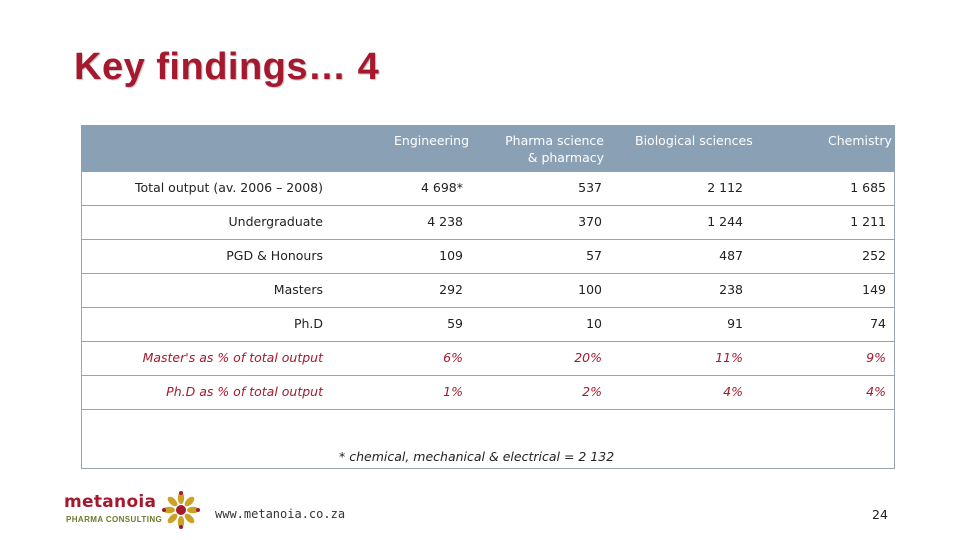  What do you see at coordinates (431, 140) in the screenshot?
I see `column-header-engineering: Engineering` at bounding box center [431, 140].